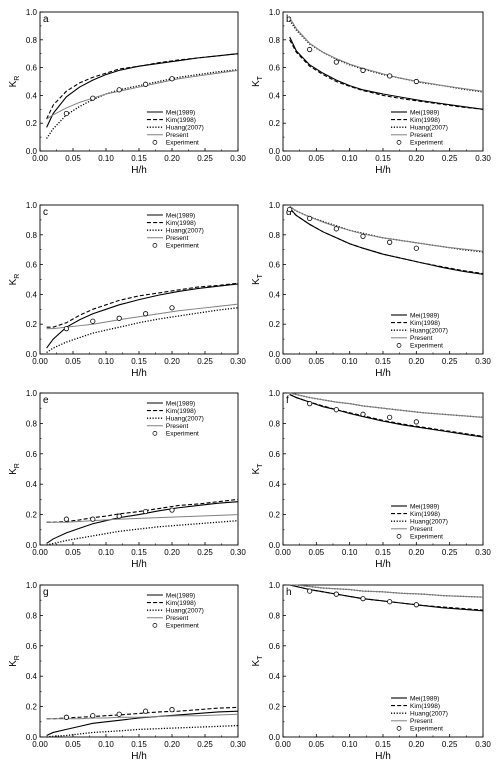 The width and height of the screenshot is (496, 774). What do you see at coordinates (46, 400) in the screenshot?
I see `panel-label: e` at bounding box center [46, 400].